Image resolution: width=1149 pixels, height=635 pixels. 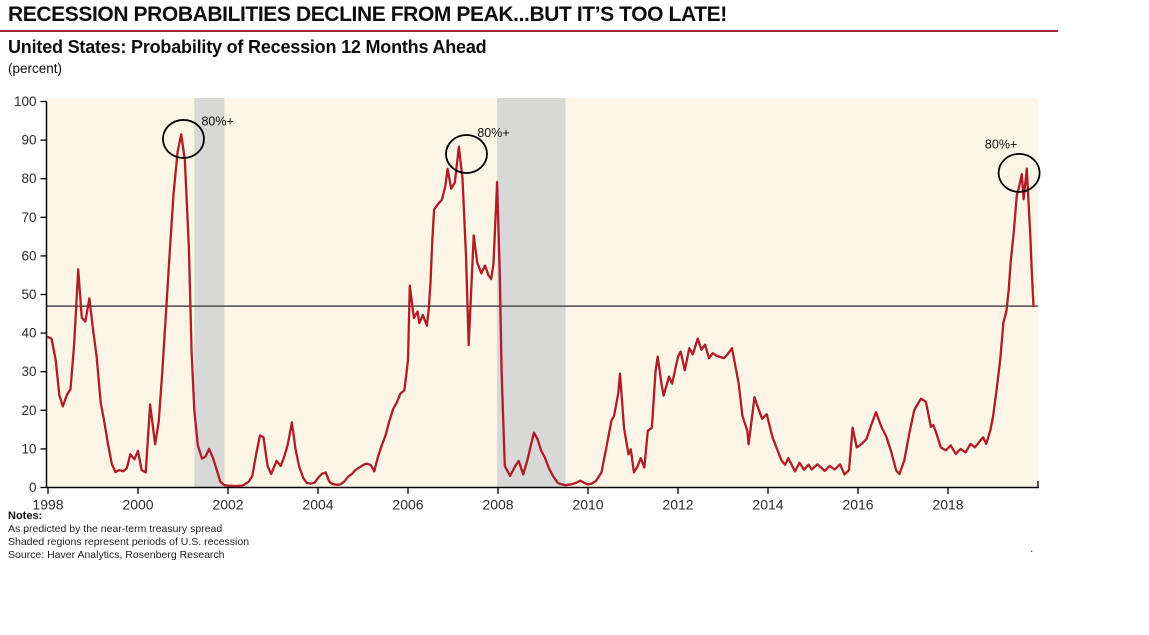 What do you see at coordinates (28, 294) in the screenshot?
I see `y-tick-label: 50` at bounding box center [28, 294].